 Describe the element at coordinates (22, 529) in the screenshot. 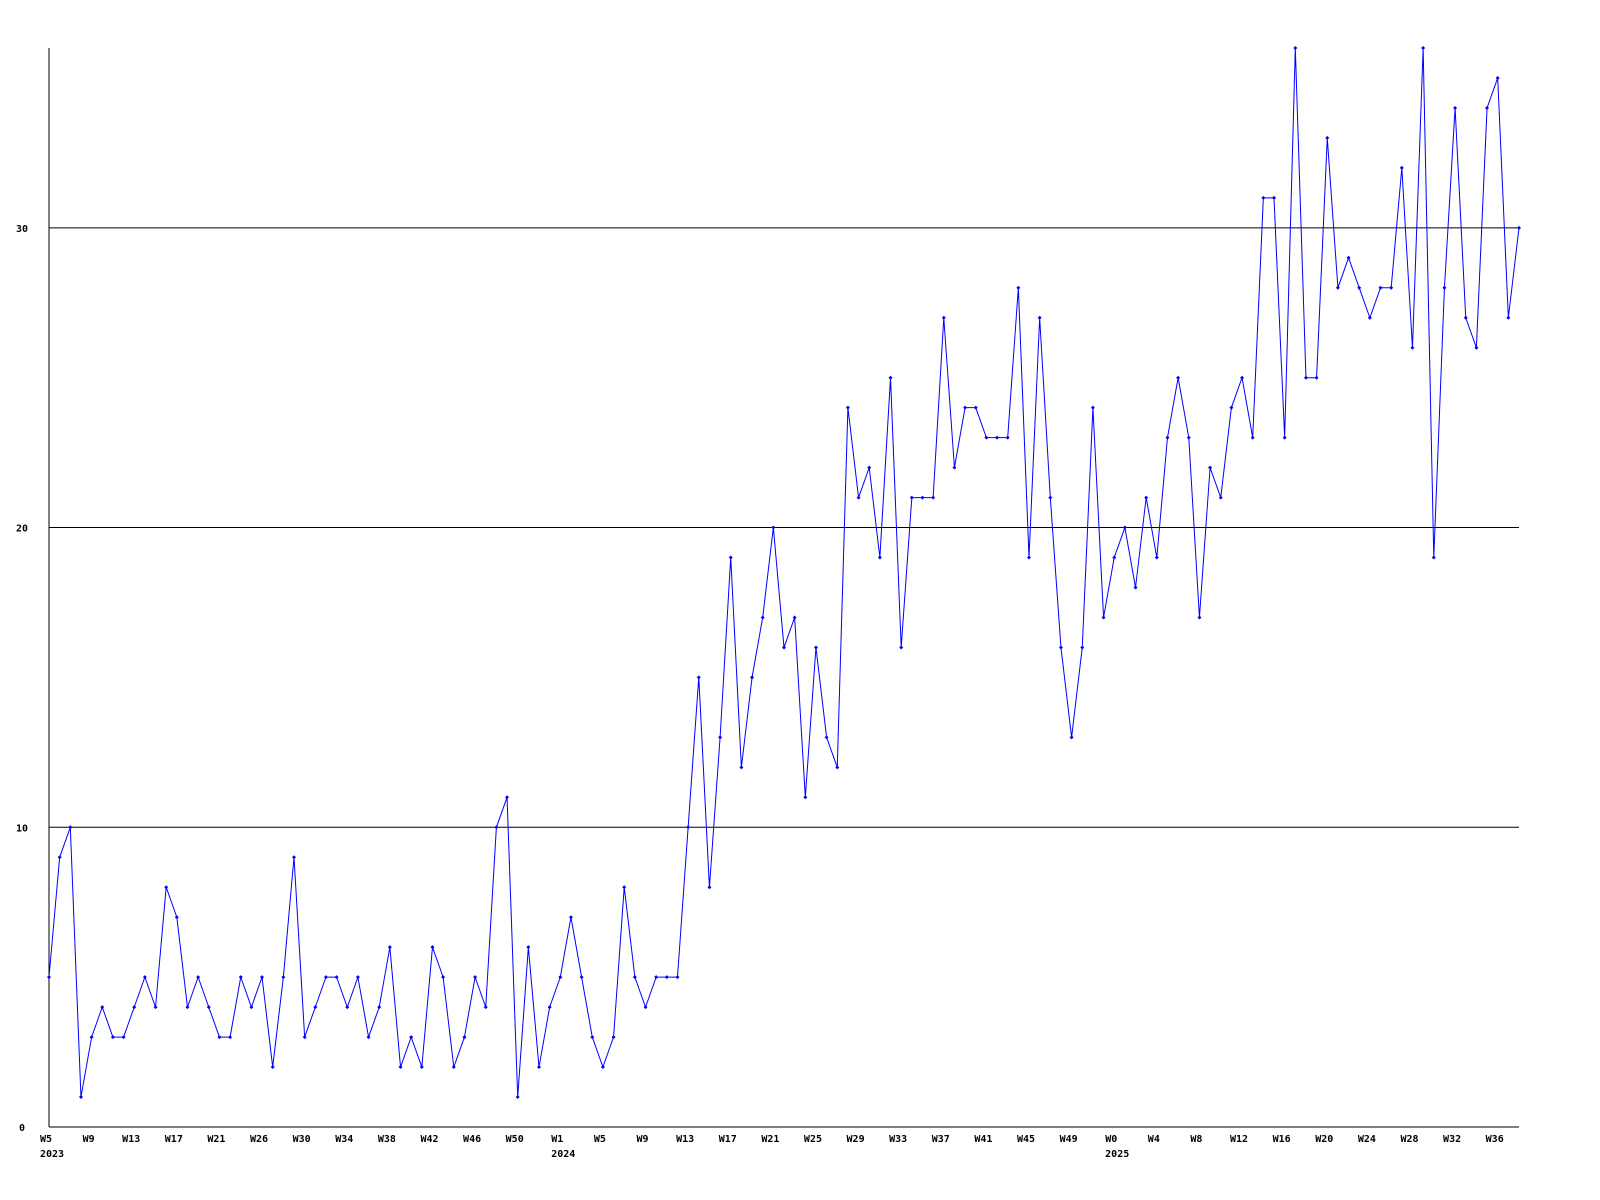

I see `y-tick-label: 20` at that location.